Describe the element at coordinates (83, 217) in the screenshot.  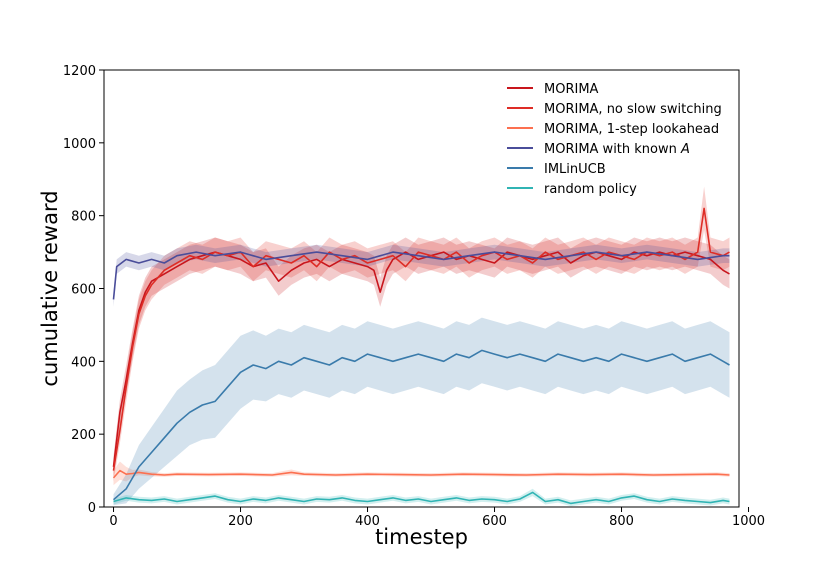
I see `y-tick-label: 800` at that location.